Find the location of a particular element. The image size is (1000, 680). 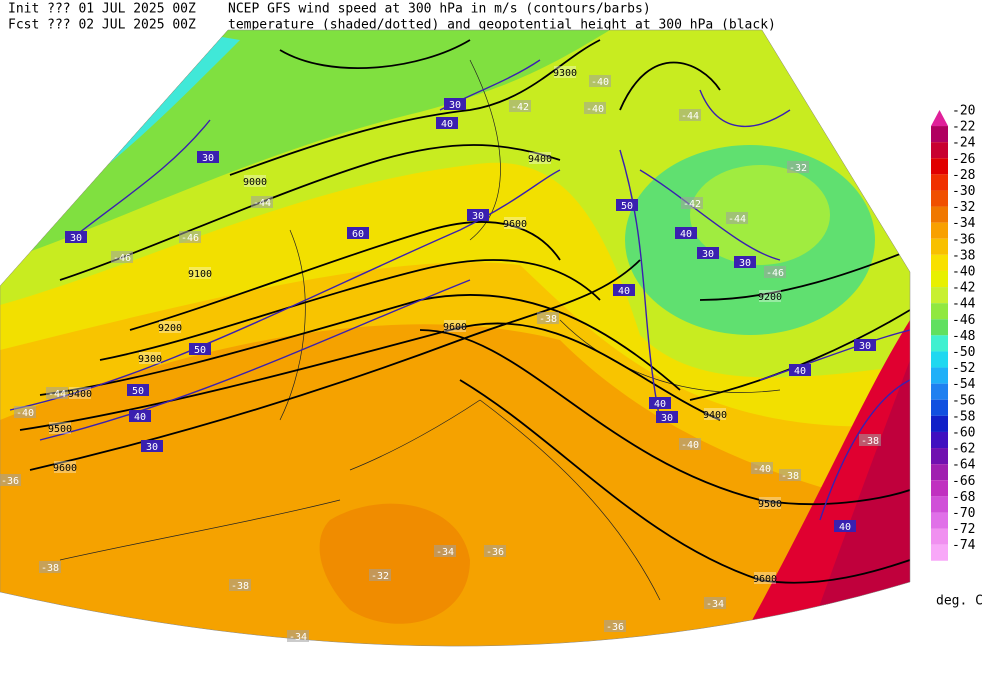

colorbar-label: -40 is located at coordinates (963, 271).